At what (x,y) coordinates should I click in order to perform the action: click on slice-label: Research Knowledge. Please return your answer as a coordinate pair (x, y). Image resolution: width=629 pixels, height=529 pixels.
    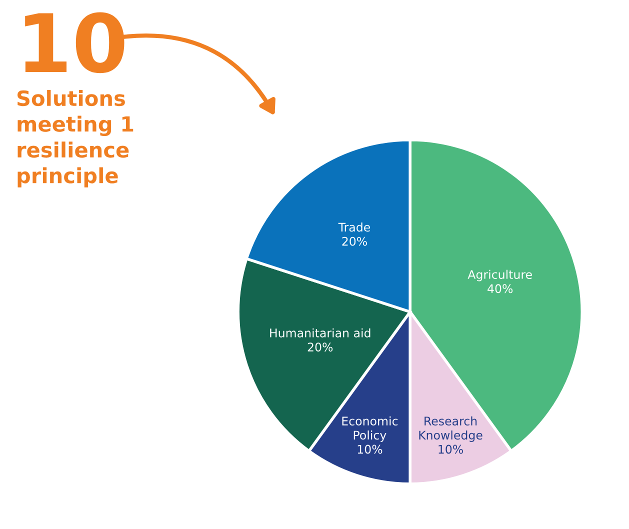
    Looking at the image, I should click on (450, 429).